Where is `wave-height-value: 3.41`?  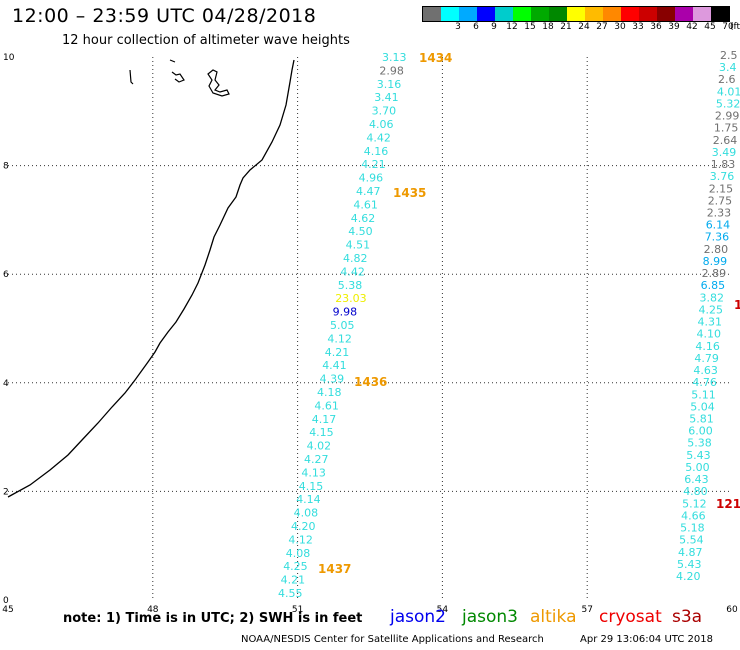 wave-height-value: 3.41 is located at coordinates (386, 97).